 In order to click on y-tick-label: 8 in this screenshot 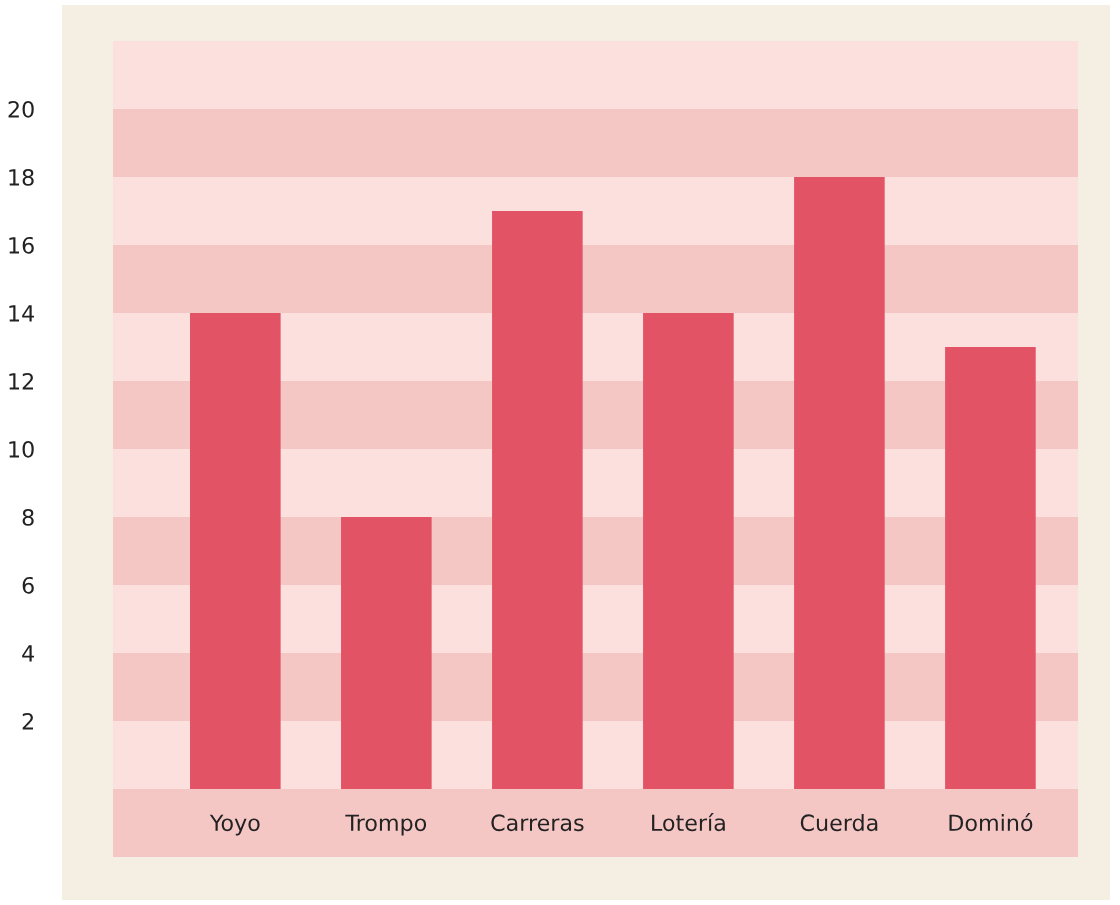, I will do `click(28, 517)`.